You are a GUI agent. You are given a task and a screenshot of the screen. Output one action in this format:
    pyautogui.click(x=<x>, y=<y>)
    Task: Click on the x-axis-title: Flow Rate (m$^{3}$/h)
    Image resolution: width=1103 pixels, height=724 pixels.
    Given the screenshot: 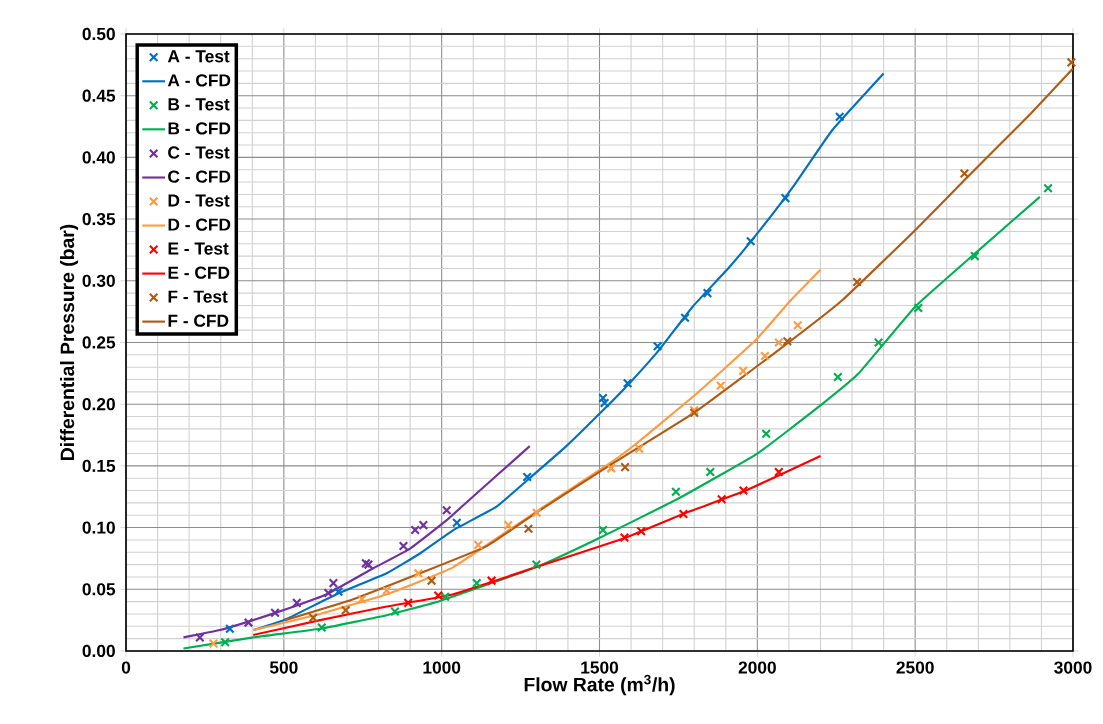 What is the action you would take?
    pyautogui.click(x=599, y=685)
    